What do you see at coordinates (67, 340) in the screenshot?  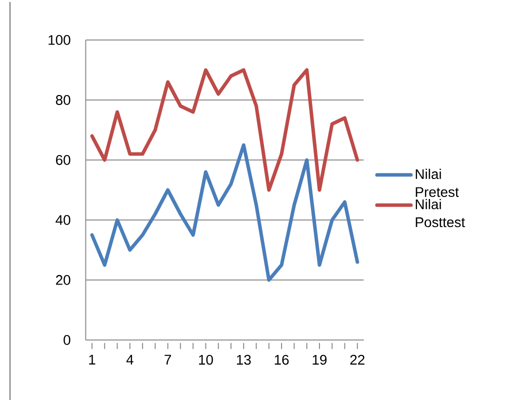 I see `y-tick-label: 0` at bounding box center [67, 340].